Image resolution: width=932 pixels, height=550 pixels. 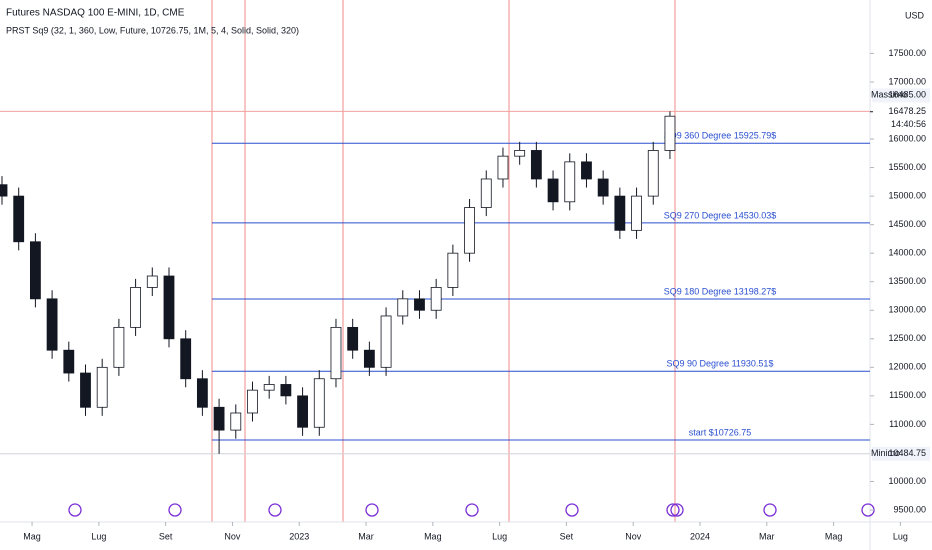 What do you see at coordinates (720, 432) in the screenshot?
I see `level-label: start $10726.75` at bounding box center [720, 432].